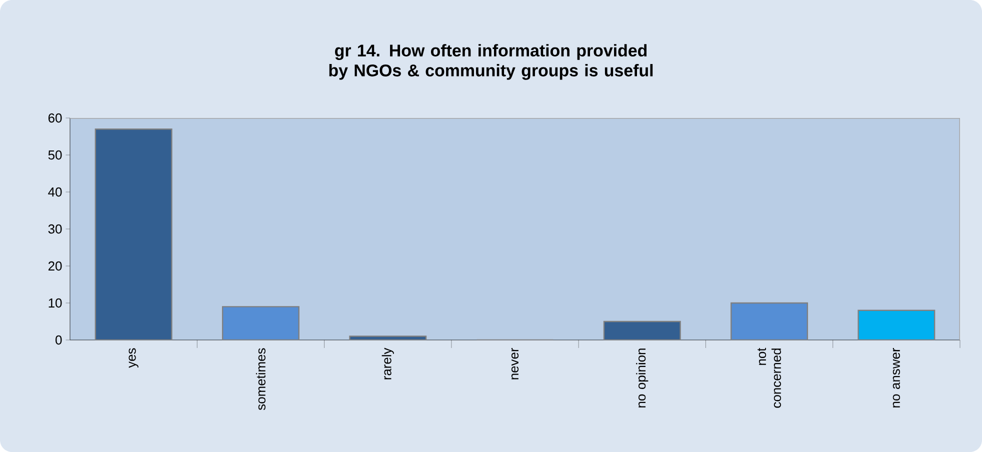 This screenshot has height=452, width=982. I want to click on y-tick-label: 50, so click(55, 155).